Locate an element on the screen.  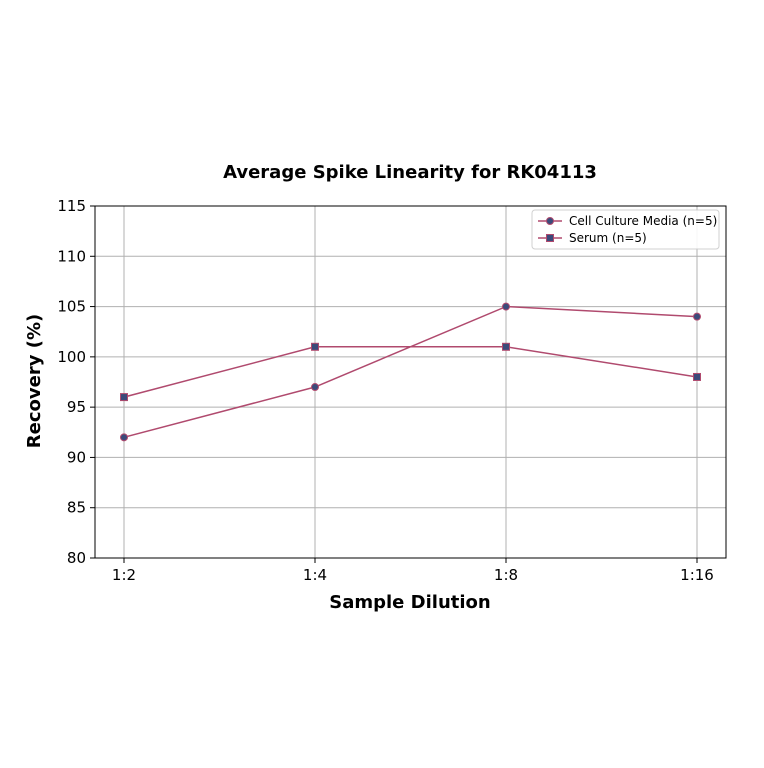
legend: Cell Culture Media (n=5) Serum (n=5) is located at coordinates (625, 229).